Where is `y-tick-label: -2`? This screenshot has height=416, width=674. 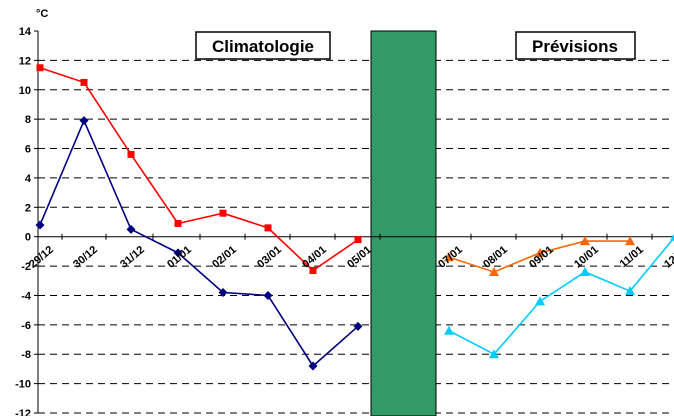 y-tick-label: -2 is located at coordinates (26, 267).